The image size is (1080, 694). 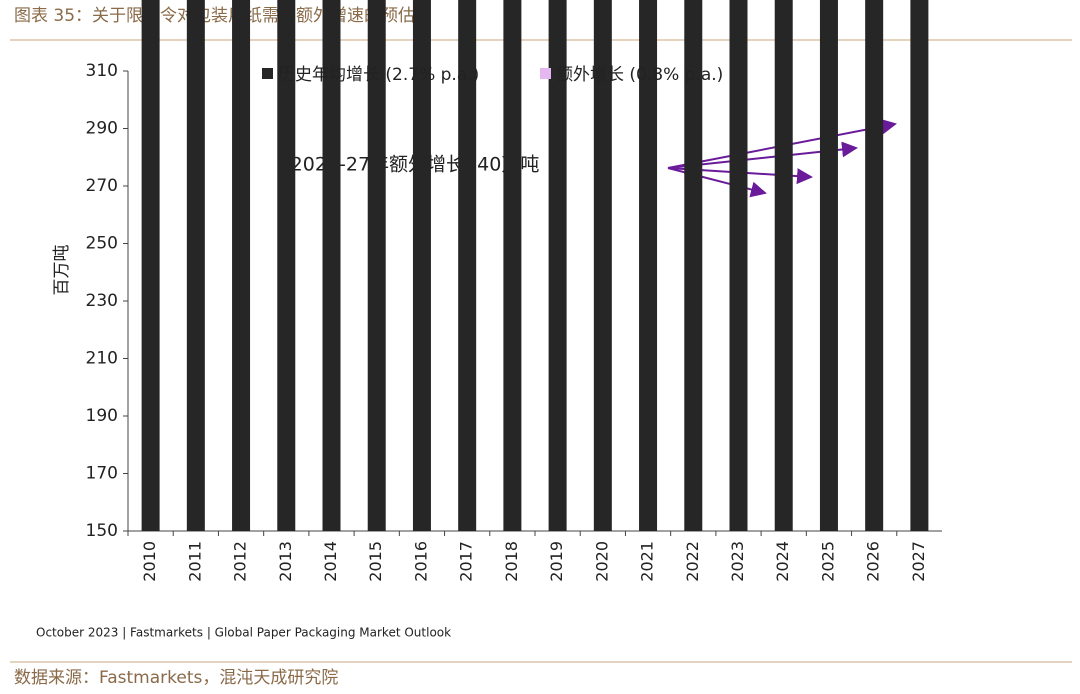 What do you see at coordinates (466, 561) in the screenshot?
I see `x-tick-label: 2017` at bounding box center [466, 561].